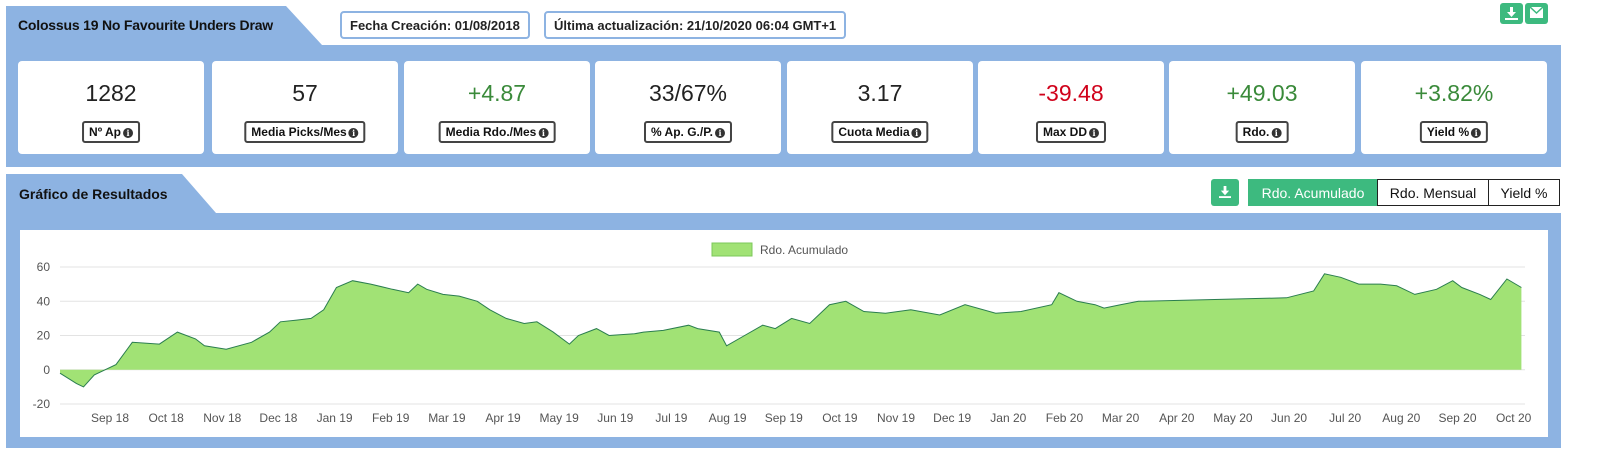 Image resolution: width=1597 pixels, height=461 pixels. Describe the element at coordinates (278, 418) in the screenshot. I see `x-tick-label: Dec 18` at that location.